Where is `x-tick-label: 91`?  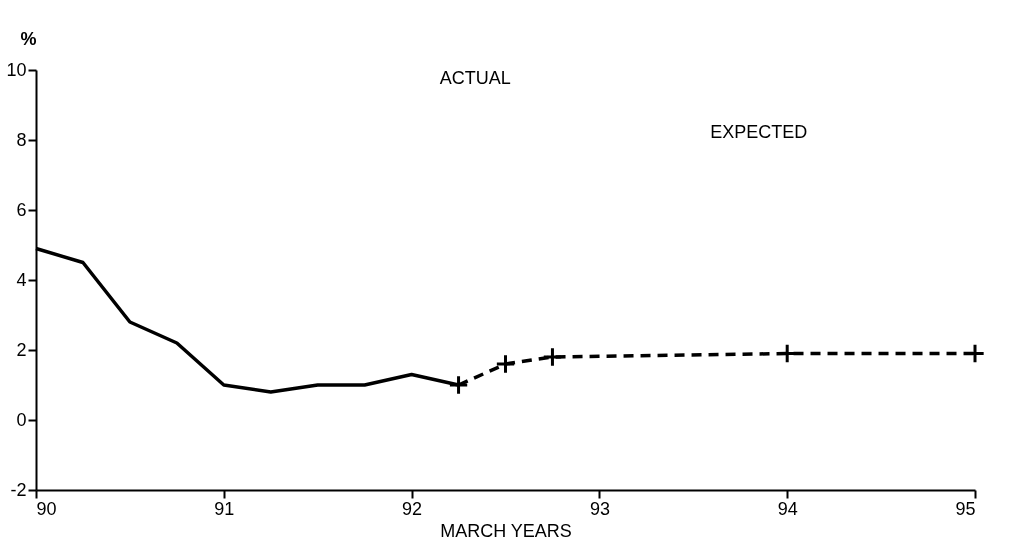
x-tick-label: 91 is located at coordinates (224, 508).